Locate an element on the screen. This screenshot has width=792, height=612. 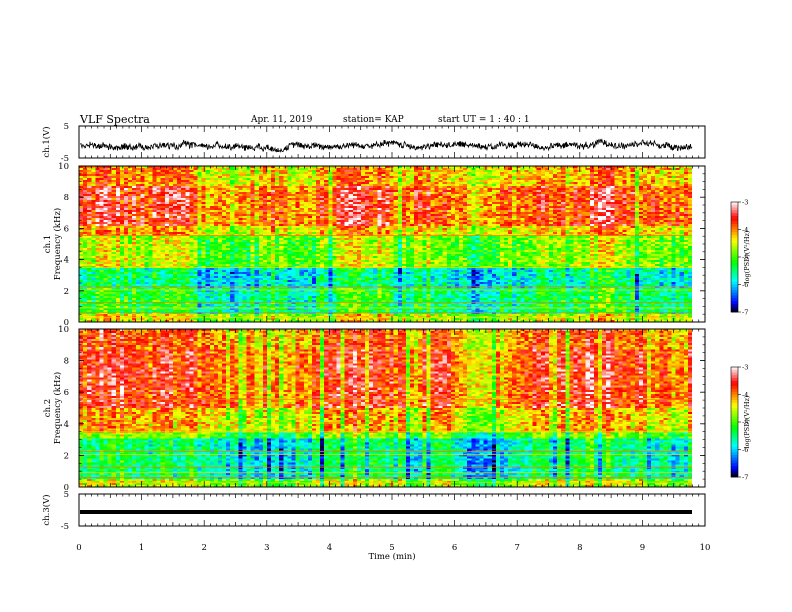
x-tick-label: 2 is located at coordinates (203, 548).